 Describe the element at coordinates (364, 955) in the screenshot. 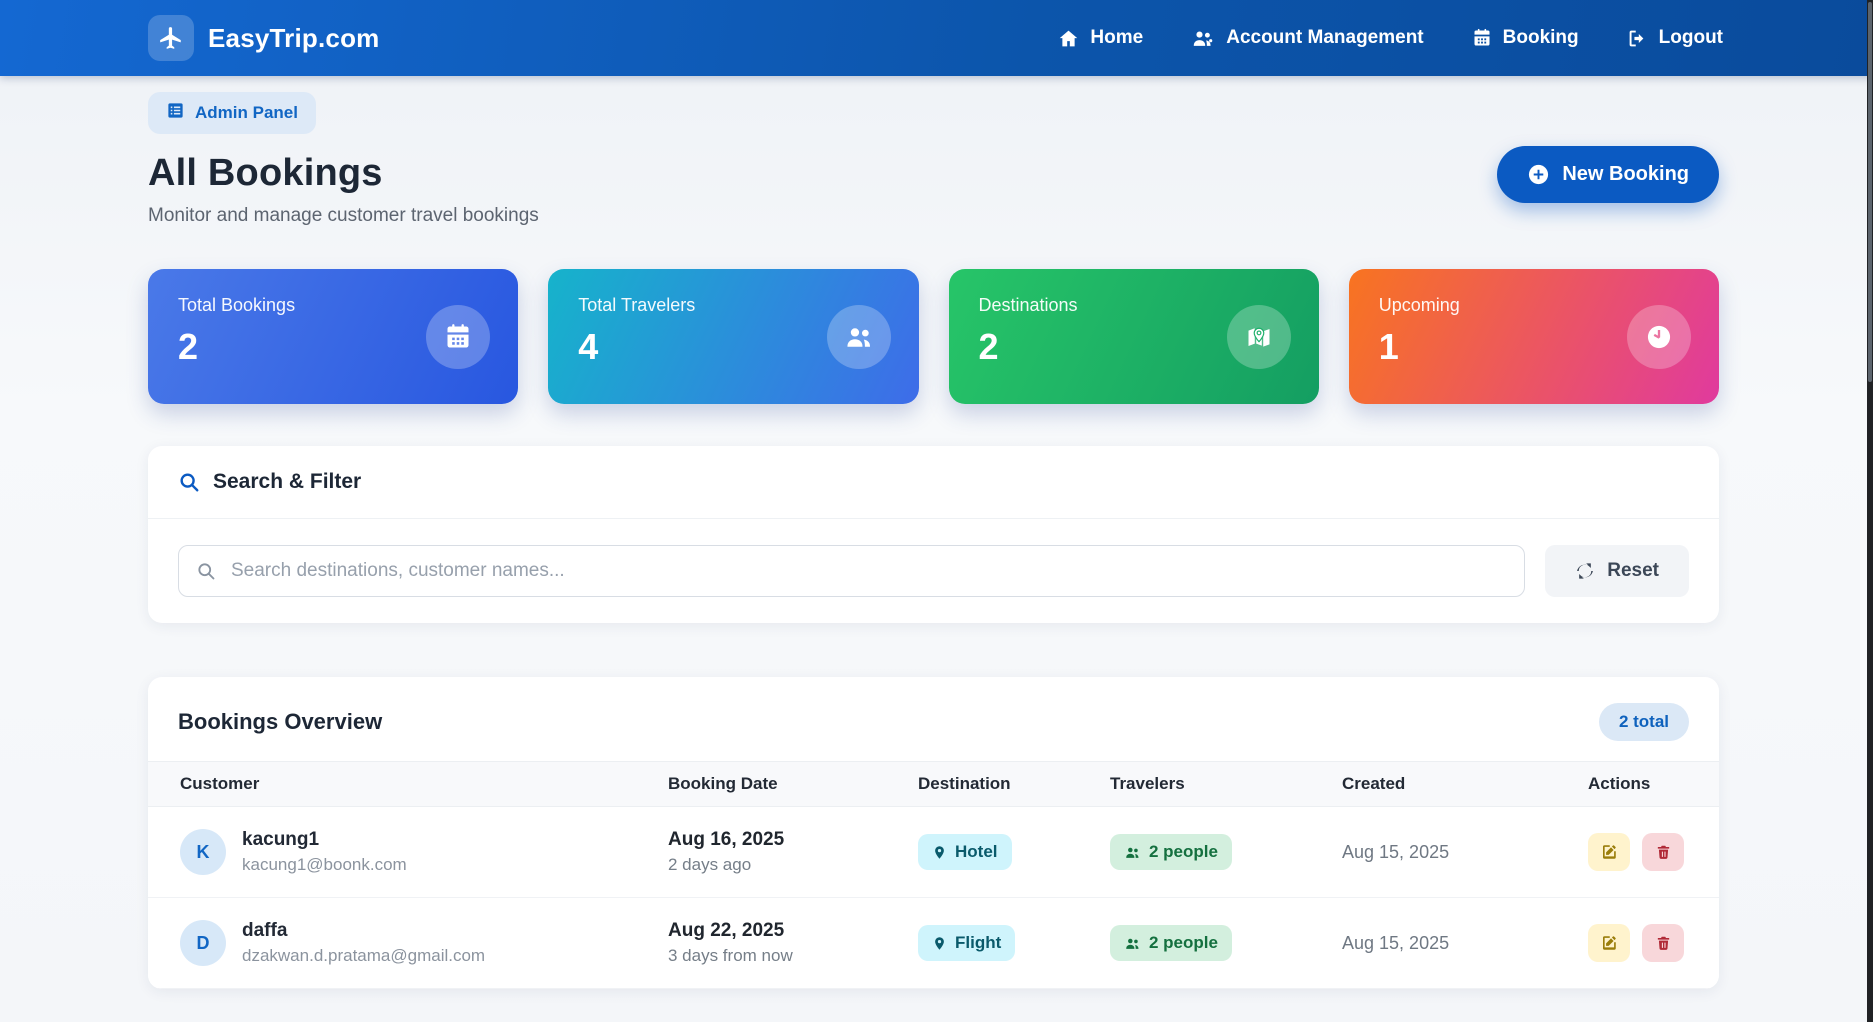

I see `customer-email: dzakwan.d.pratama@gmail.com` at that location.